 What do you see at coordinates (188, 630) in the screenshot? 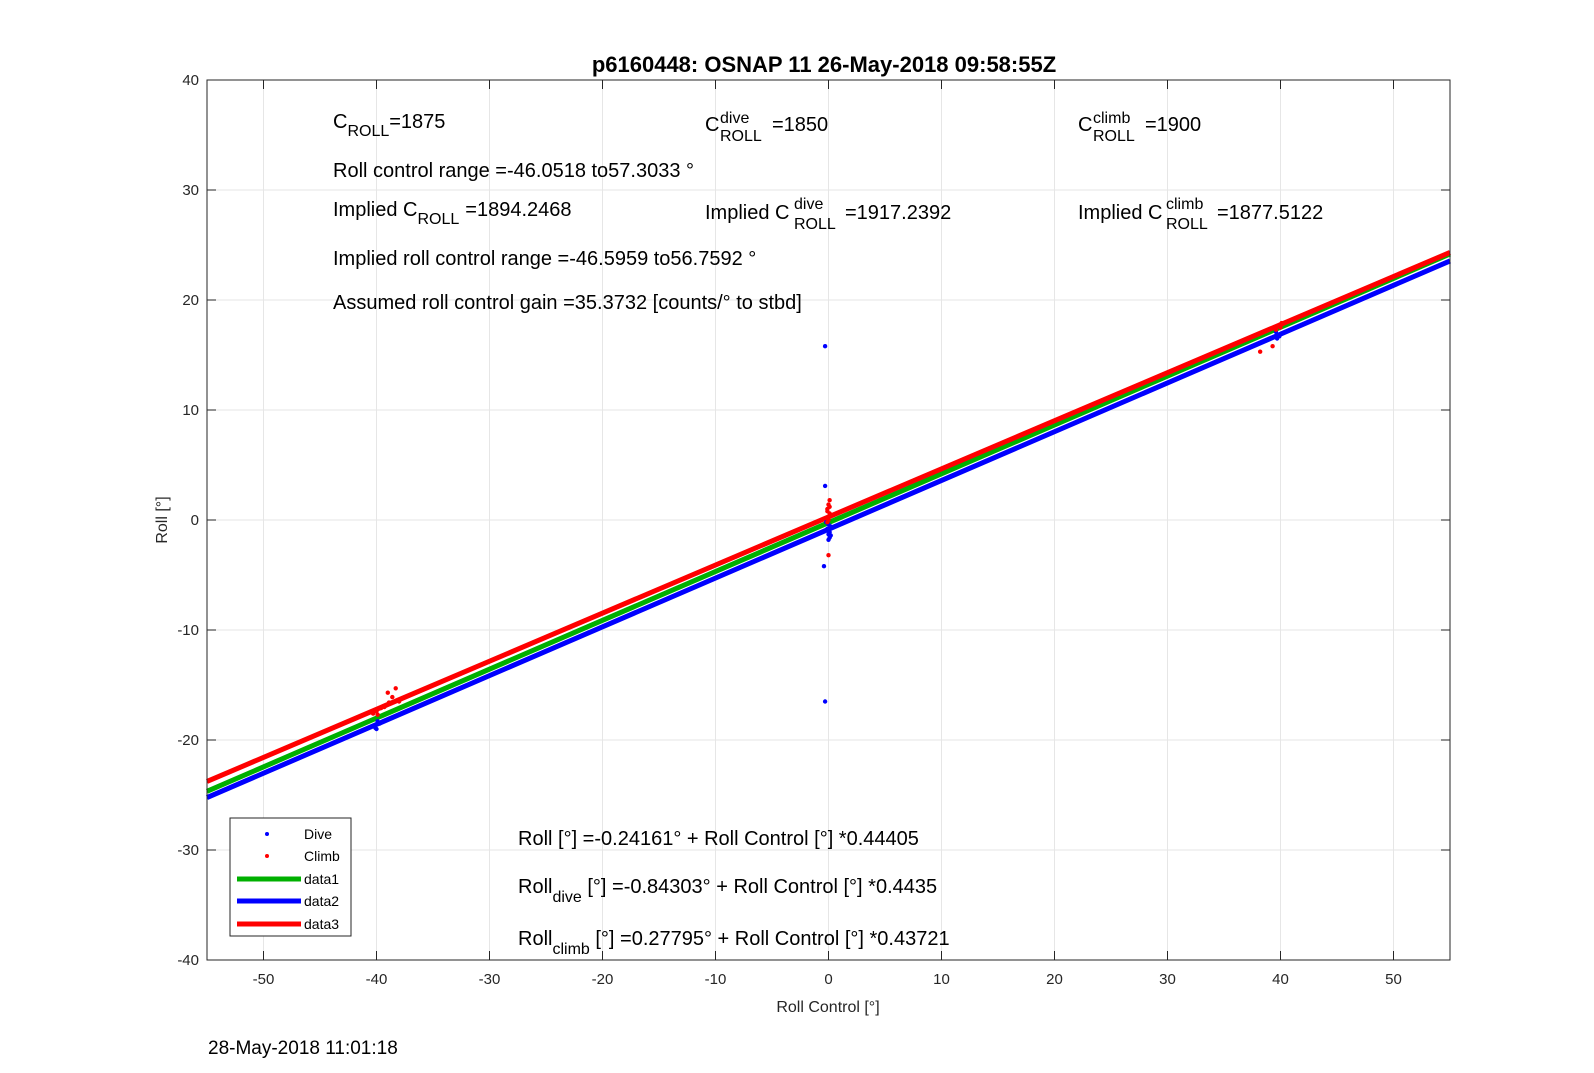
I see `y-tick-label: -10` at bounding box center [188, 630].